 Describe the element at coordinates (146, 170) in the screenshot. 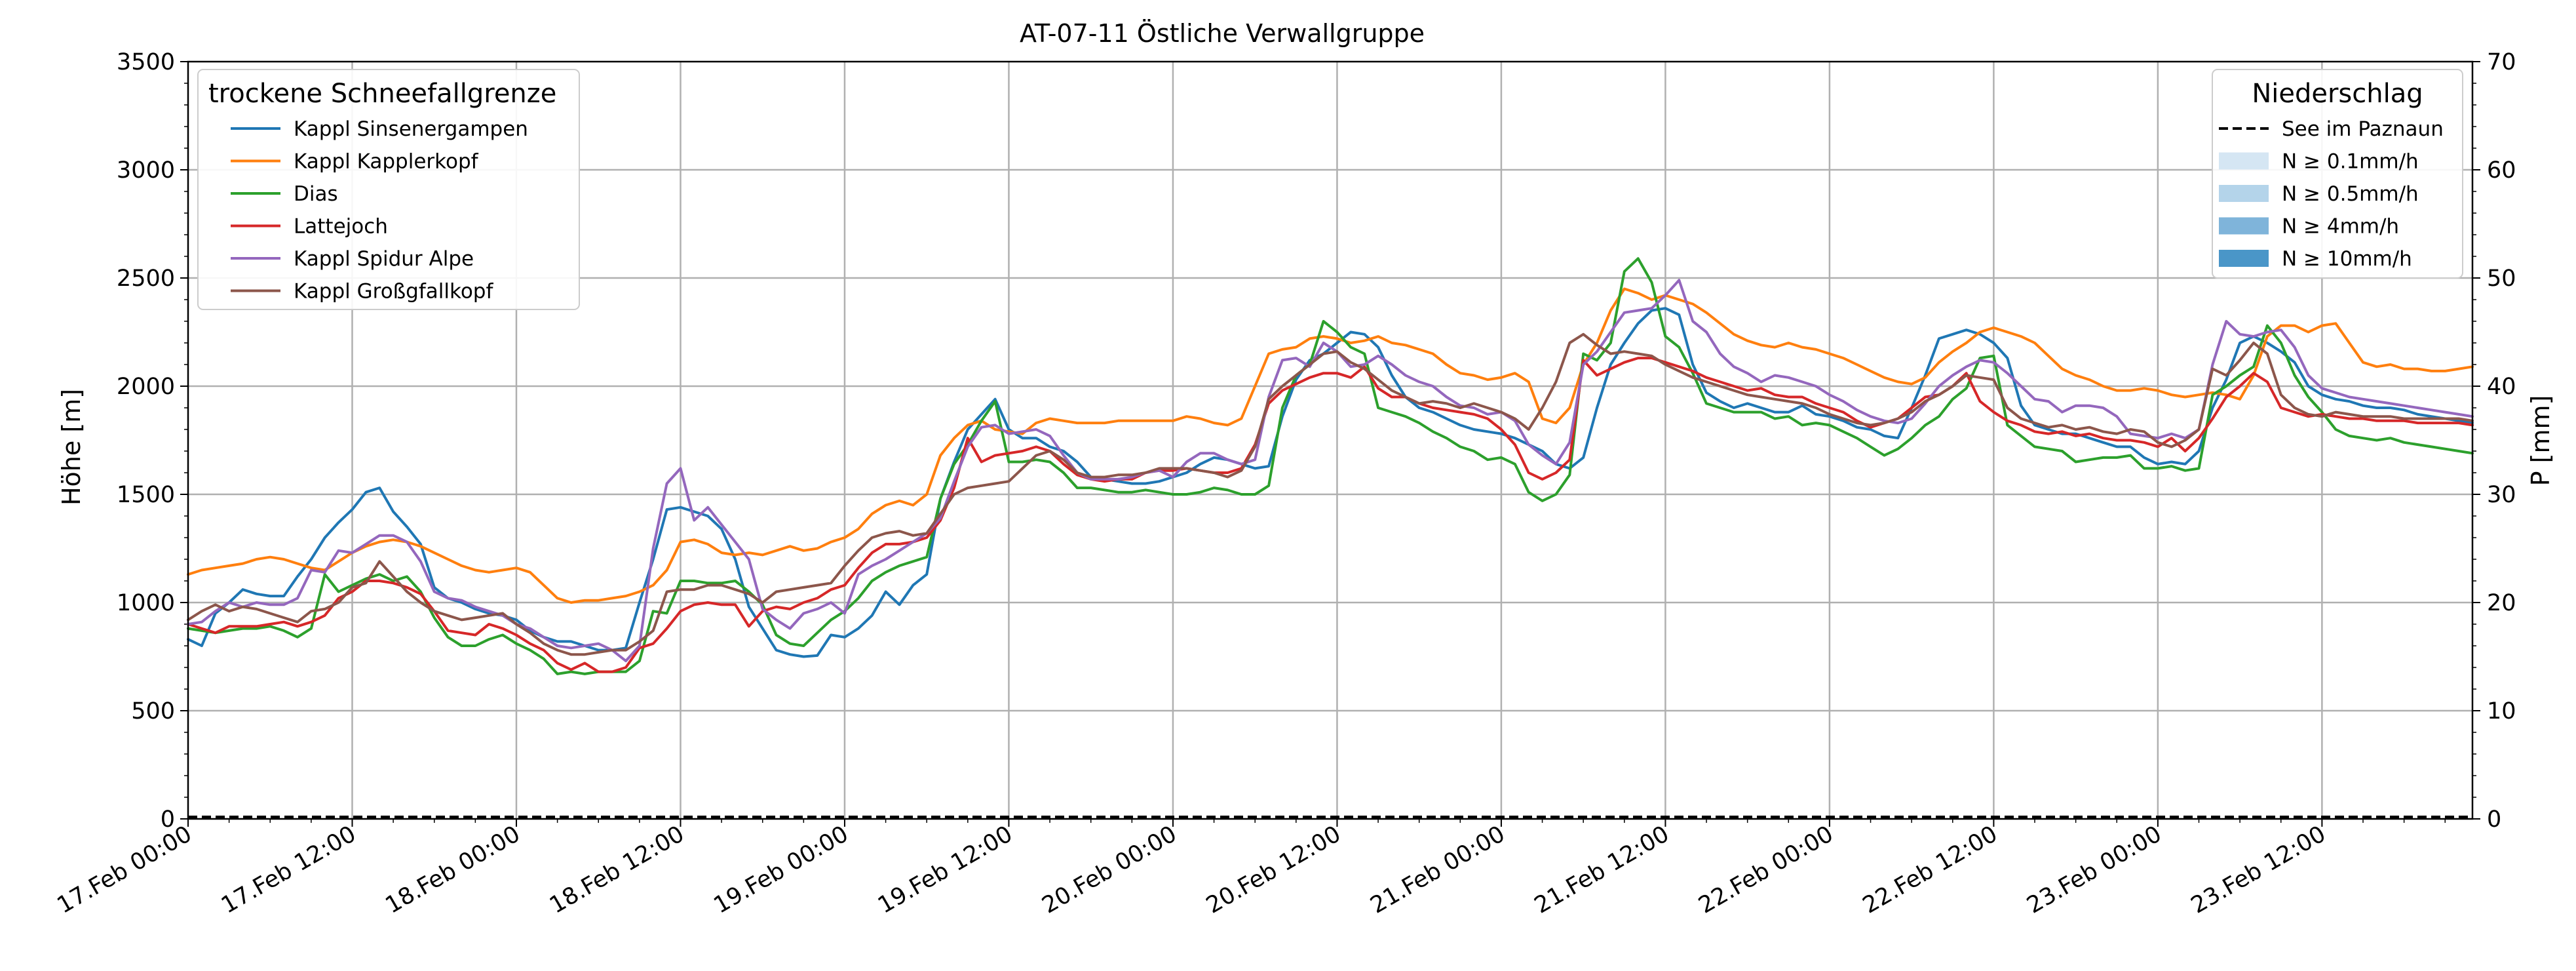

I see `y-tick-label: 3000` at that location.